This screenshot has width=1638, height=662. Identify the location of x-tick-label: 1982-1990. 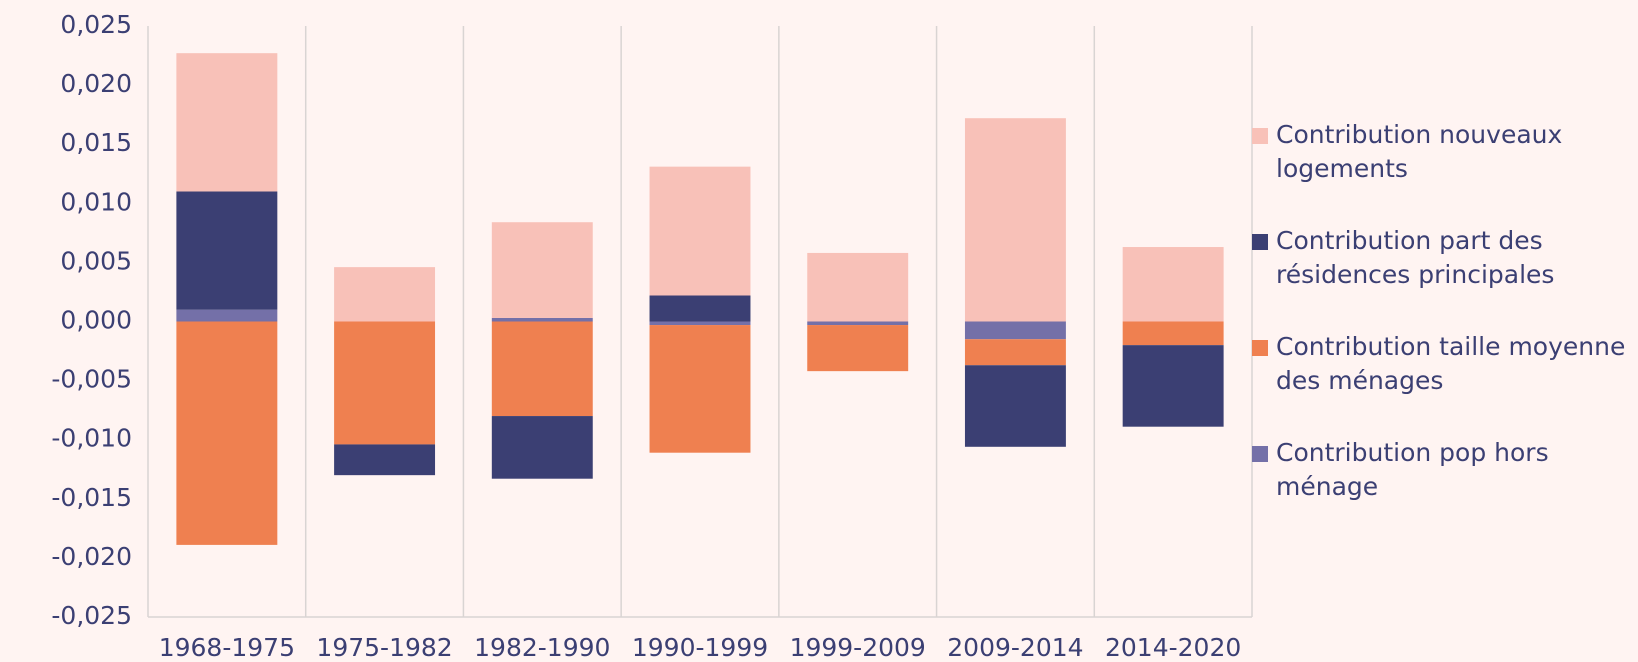
(542, 647).